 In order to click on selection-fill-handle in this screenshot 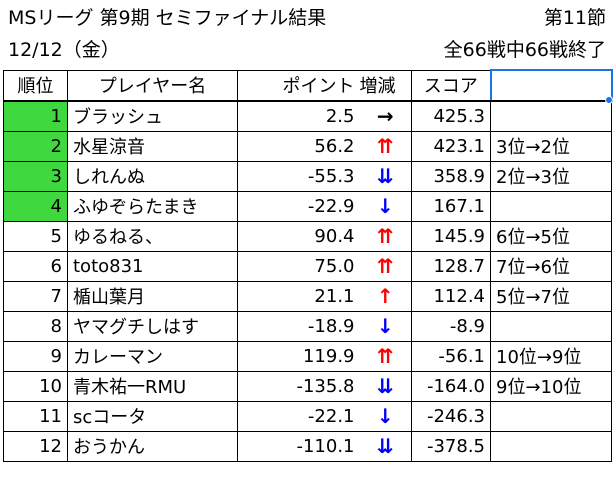, I will do `click(609, 100)`.